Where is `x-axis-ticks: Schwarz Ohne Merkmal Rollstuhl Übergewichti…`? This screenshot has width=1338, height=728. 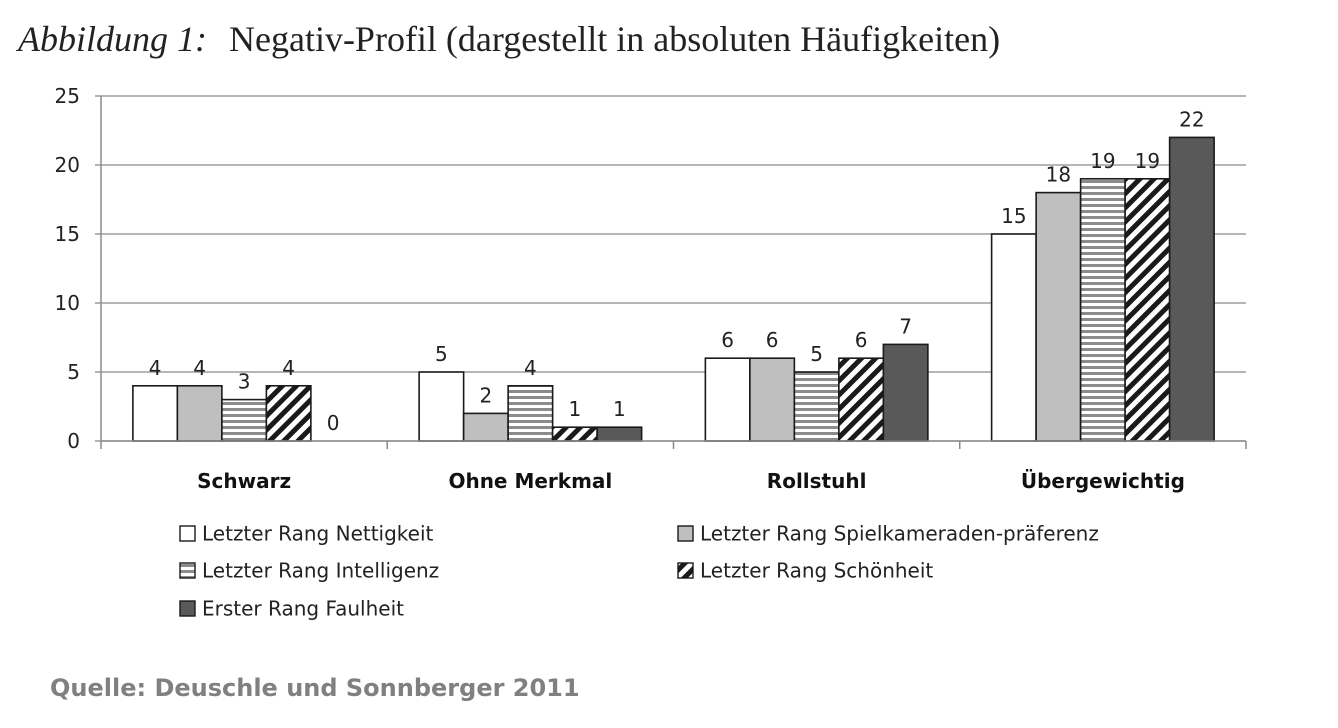
x-axis-ticks: Schwarz Ohne Merkmal Rollstuhl Übergewichti… is located at coordinates (691, 481).